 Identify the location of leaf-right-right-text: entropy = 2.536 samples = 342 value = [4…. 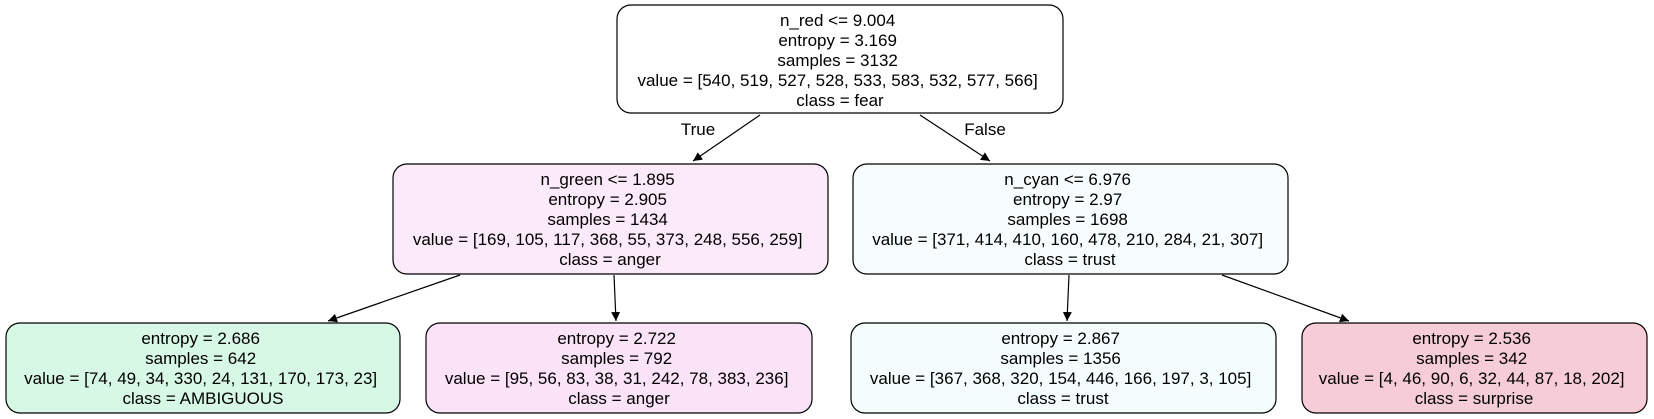
(1474, 368).